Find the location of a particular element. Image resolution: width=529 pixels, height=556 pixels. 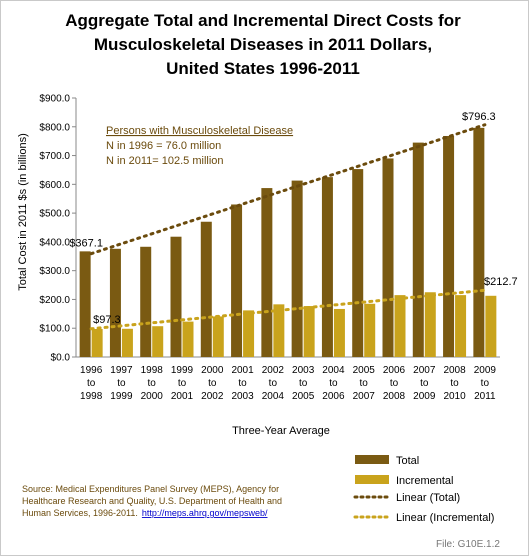

x-tick-label: 2001 is located at coordinates (242, 370).